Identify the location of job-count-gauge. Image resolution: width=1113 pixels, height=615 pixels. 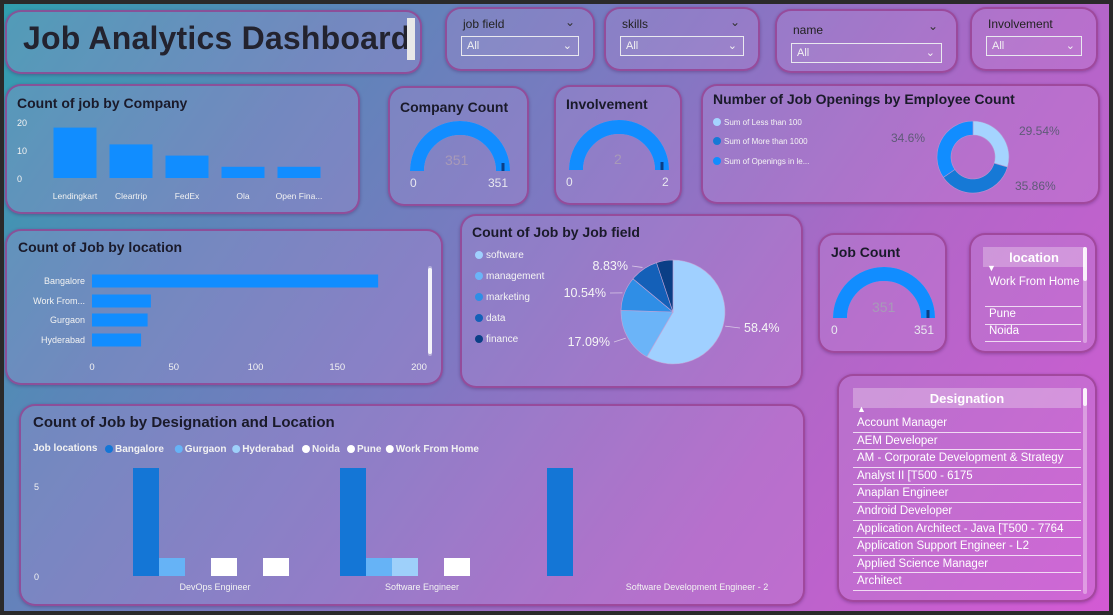
(884, 293).